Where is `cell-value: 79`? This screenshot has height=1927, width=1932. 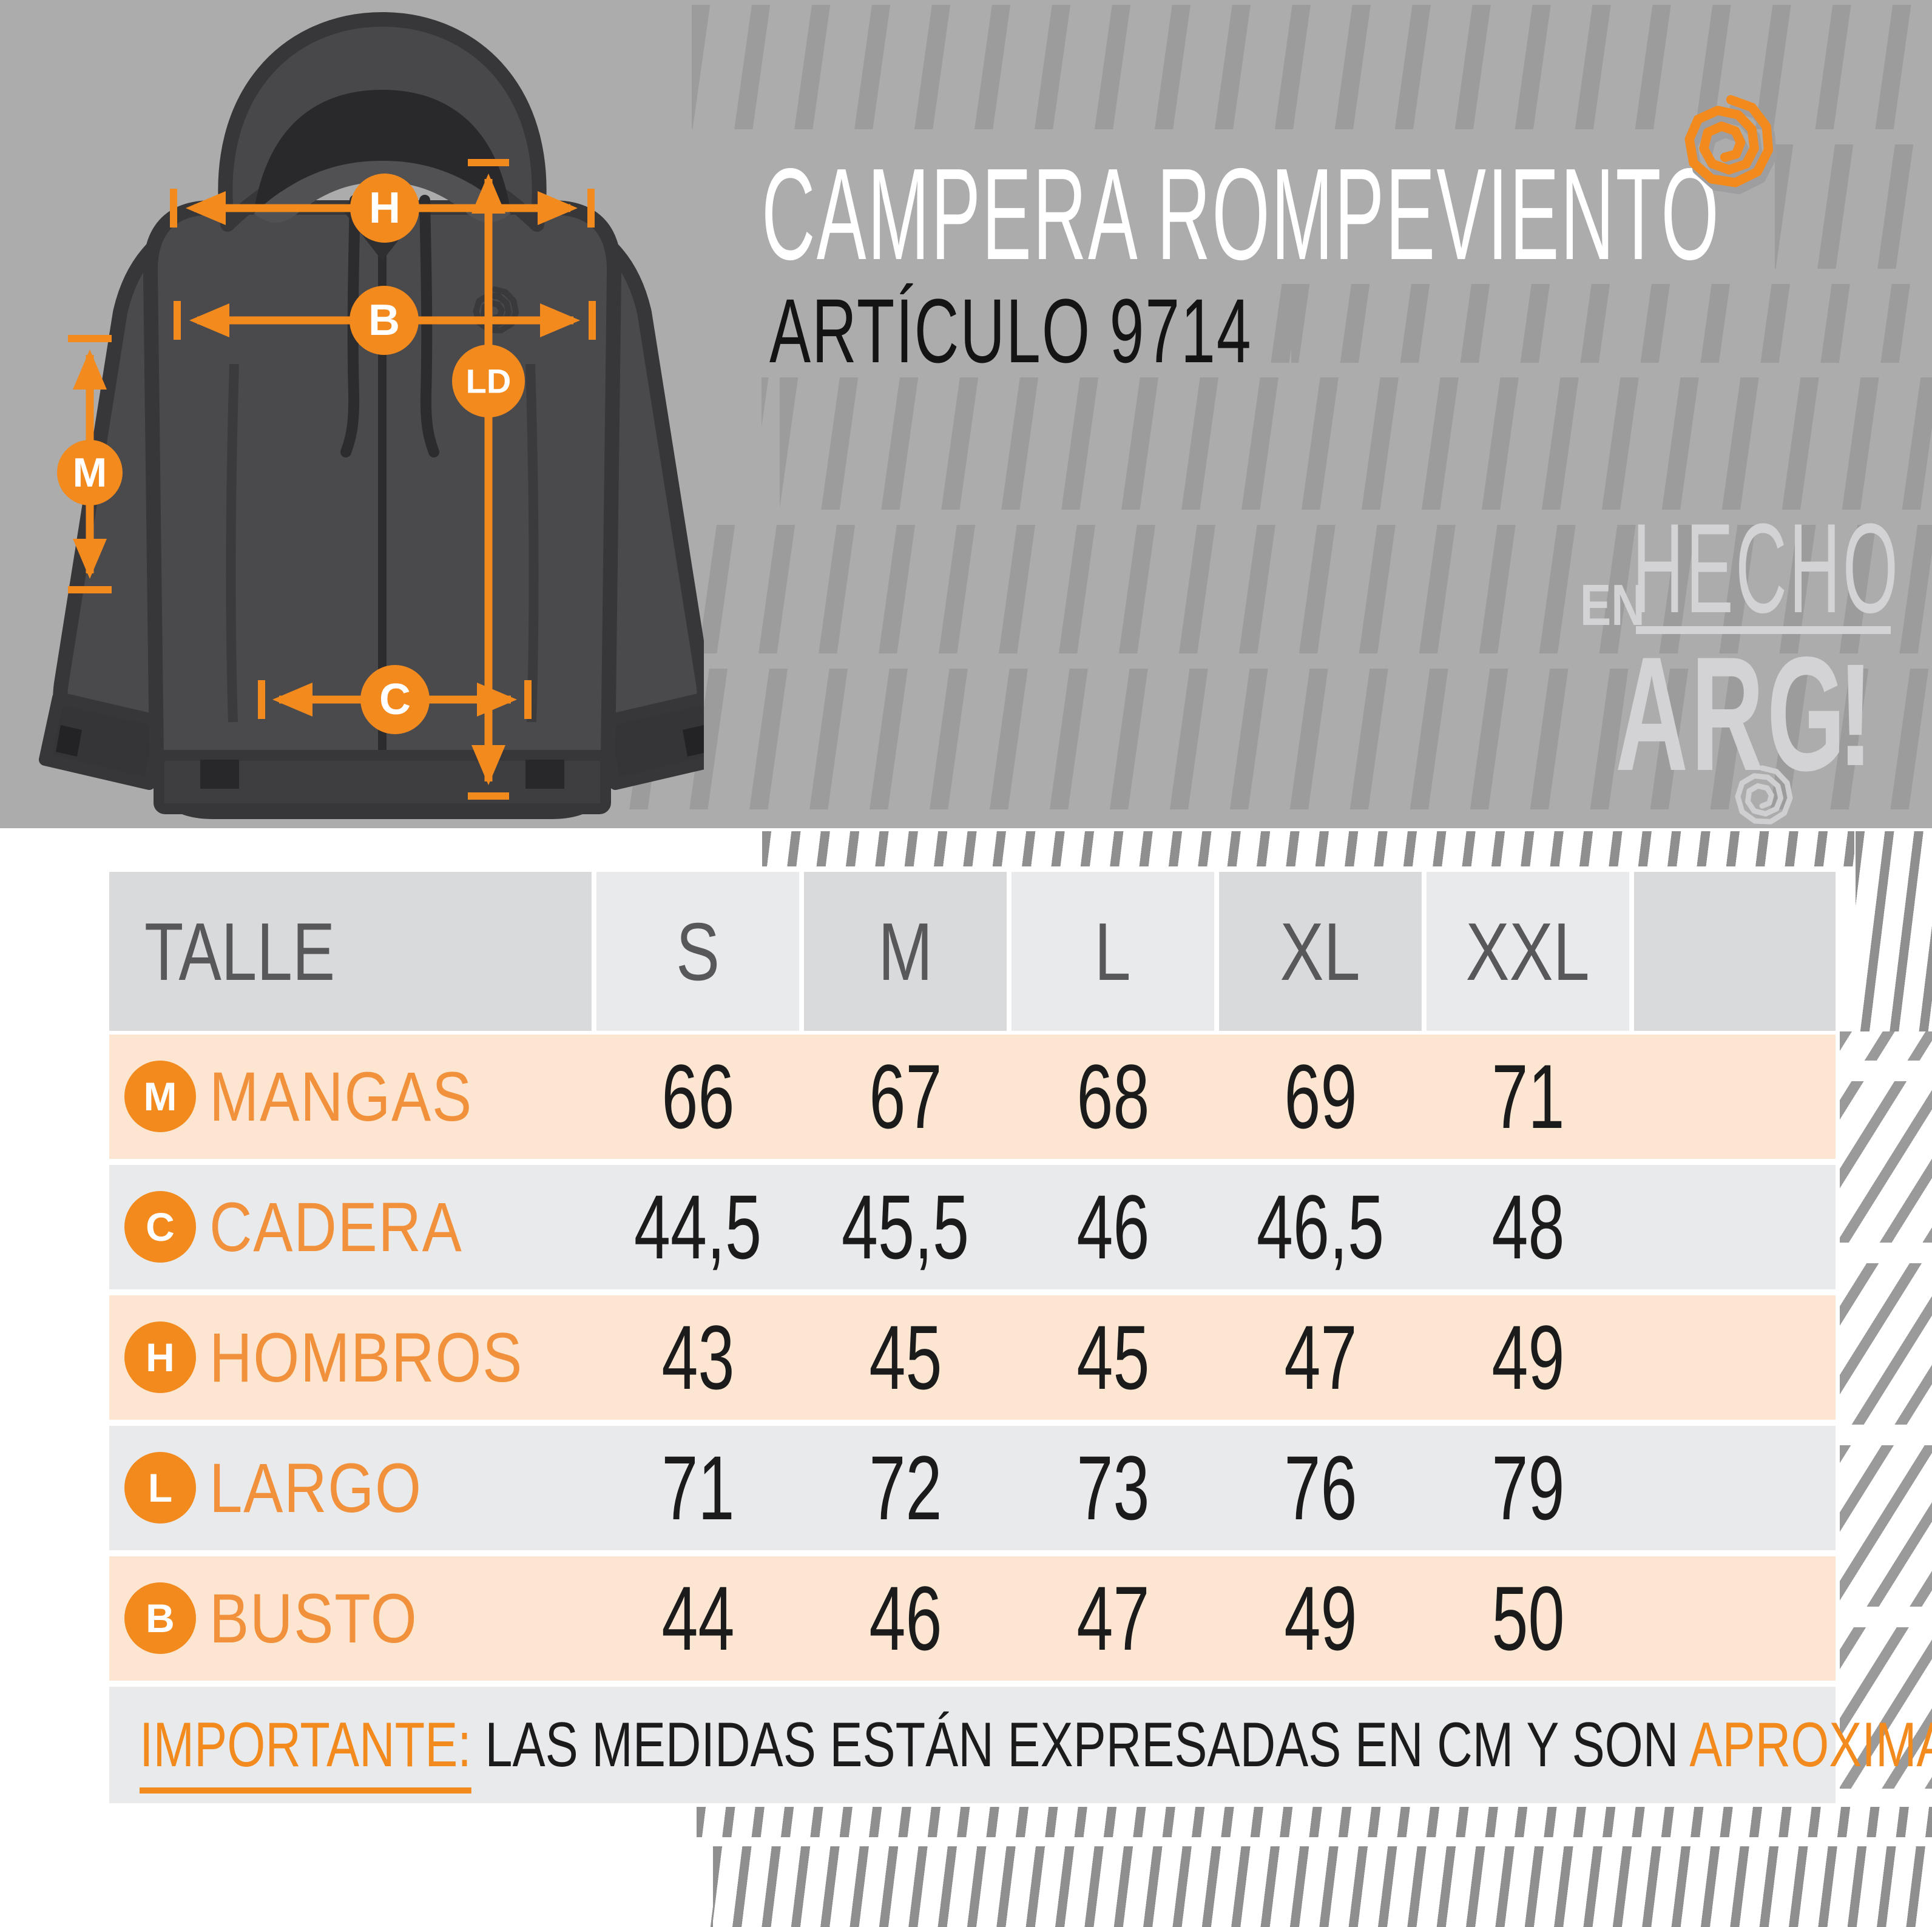 cell-value: 79 is located at coordinates (1528, 1488).